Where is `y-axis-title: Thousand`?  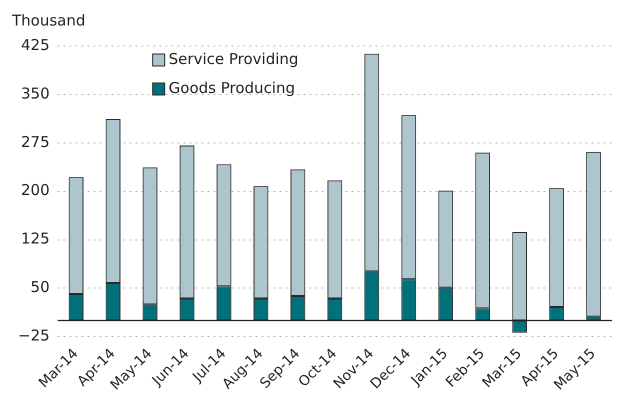 y-axis-title: Thousand is located at coordinates (48, 20).